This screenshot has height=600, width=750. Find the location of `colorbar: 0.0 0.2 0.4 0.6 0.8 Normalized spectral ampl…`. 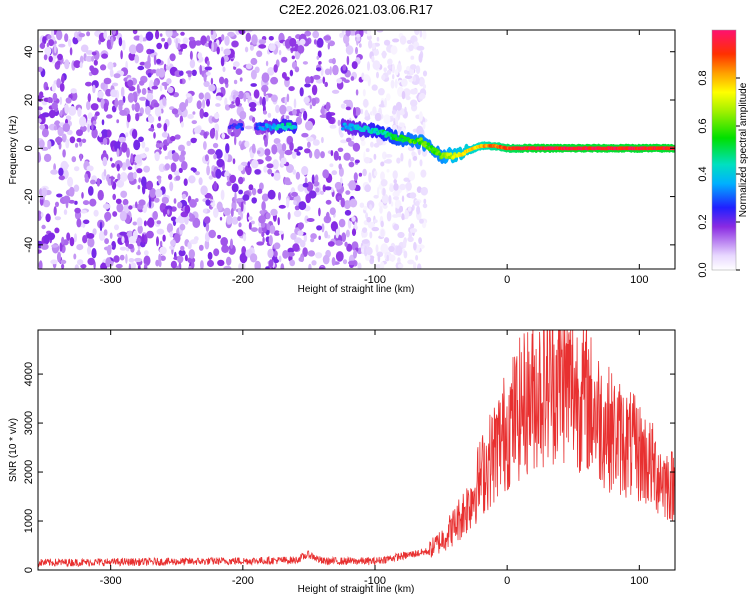

colorbar: 0.0 0.2 0.4 0.6 0.8 Normalized spectral ampl… is located at coordinates (723, 153).